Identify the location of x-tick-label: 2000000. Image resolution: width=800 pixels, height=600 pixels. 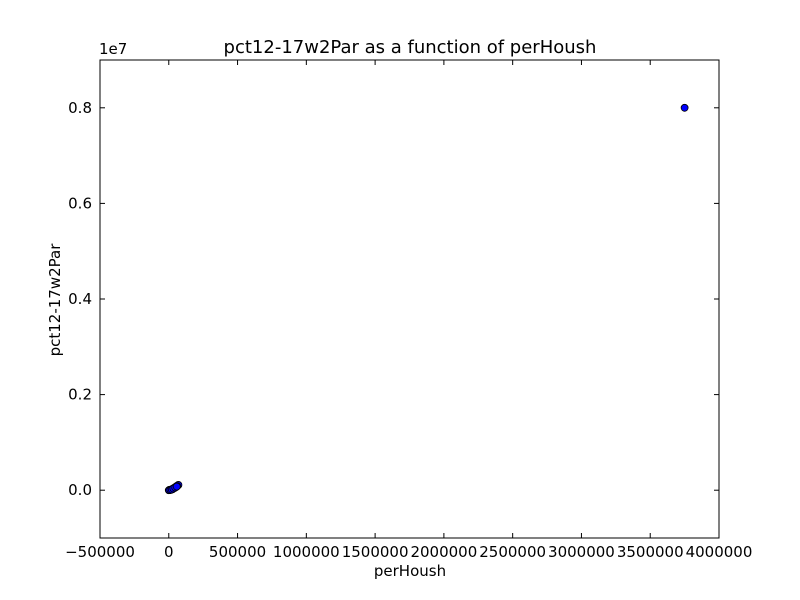
(443, 552).